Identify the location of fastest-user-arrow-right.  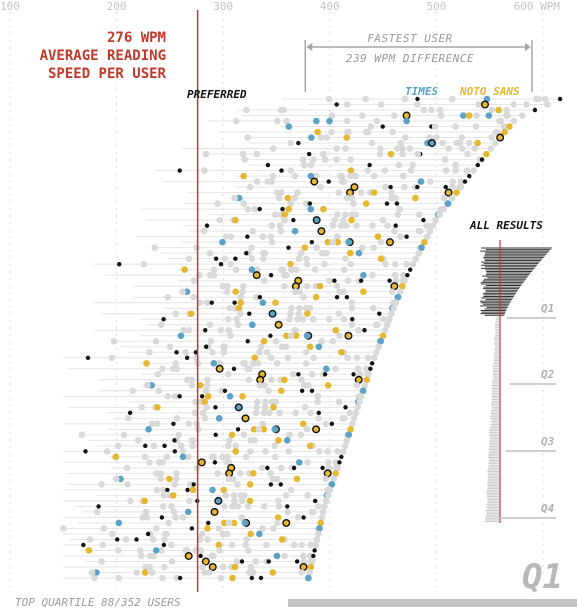
(528, 47).